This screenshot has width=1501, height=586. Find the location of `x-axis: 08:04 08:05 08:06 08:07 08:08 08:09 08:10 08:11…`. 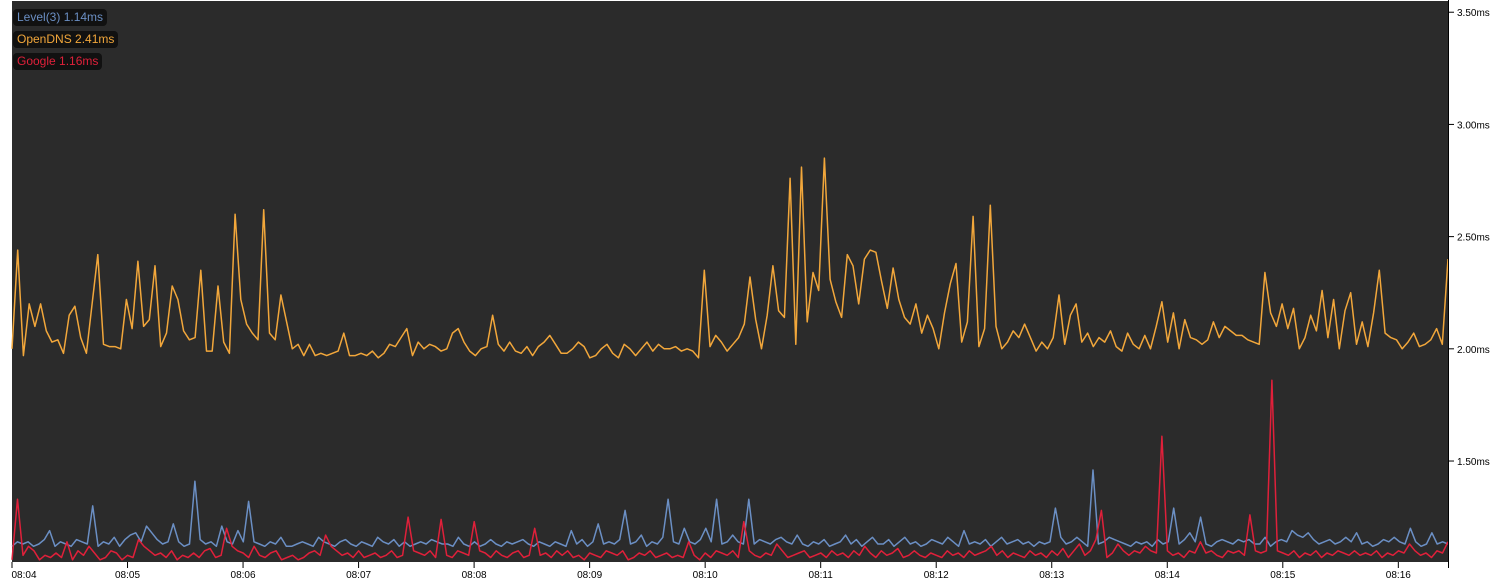

x-axis: 08:04 08:05 08:06 08:07 08:08 08:09 08:10 08:11… is located at coordinates (711, 571).